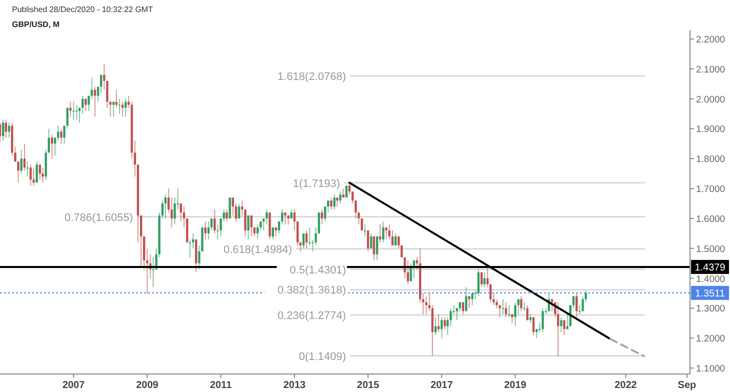 This screenshot has width=730, height=392. I want to click on y-tick-label: 1.4000, so click(711, 279).